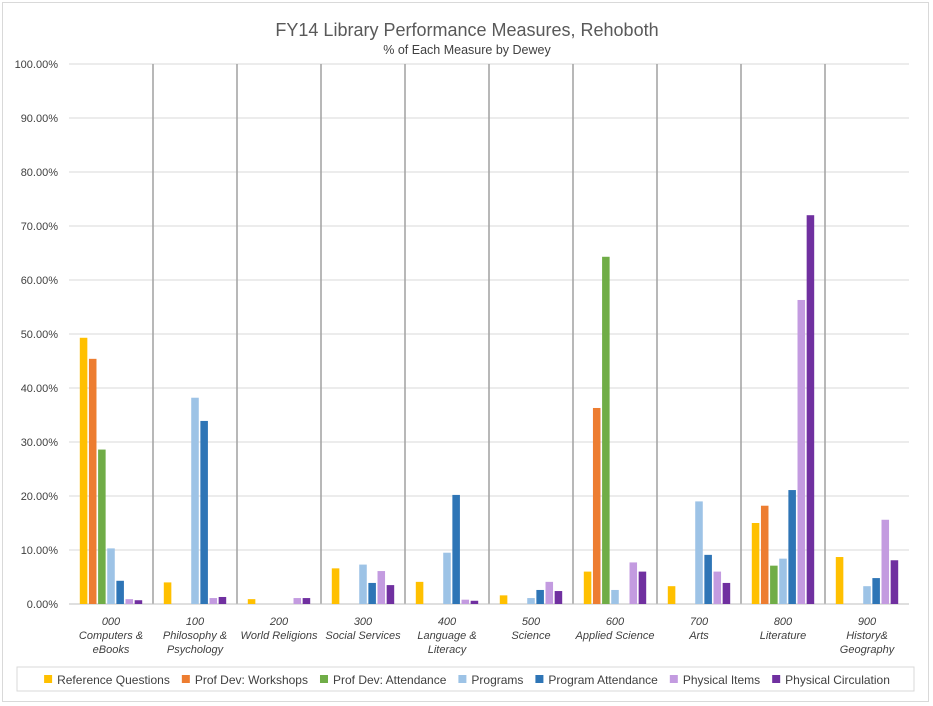 The image size is (933, 706). I want to click on legend-label: Physical Items, so click(721, 680).